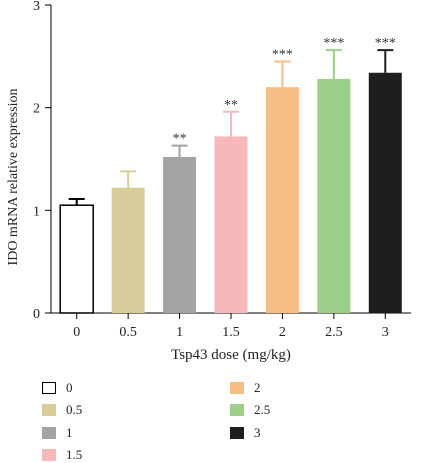 The image size is (421, 463). Describe the element at coordinates (128, 332) in the screenshot. I see `x-tick-label: 0.5` at that location.